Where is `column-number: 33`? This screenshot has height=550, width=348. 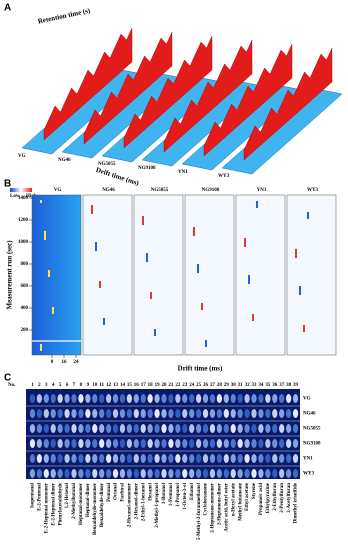
column-number: 33 is located at coordinates (255, 385).